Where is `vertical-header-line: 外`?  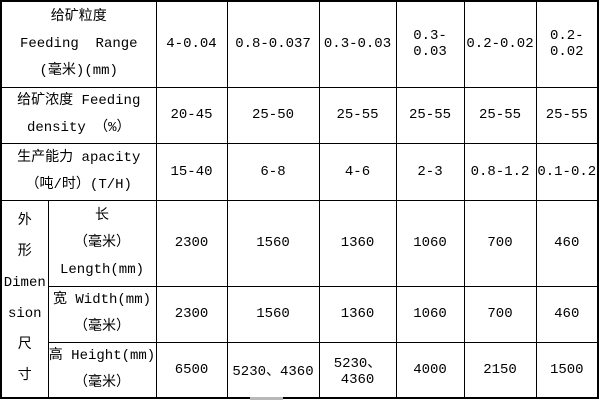
vertical-header-line: 外 is located at coordinates (24, 220).